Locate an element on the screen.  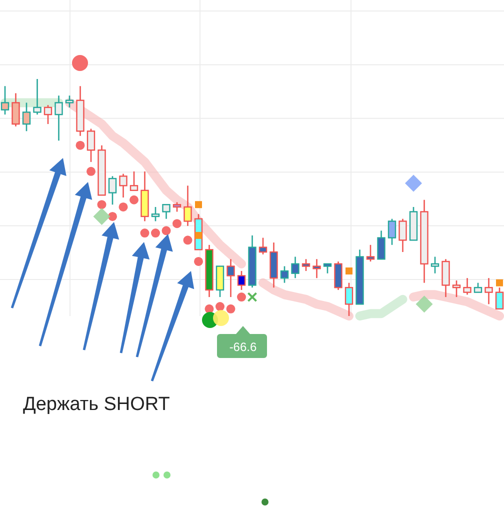
text: -66.6 is located at coordinates (243, 347).